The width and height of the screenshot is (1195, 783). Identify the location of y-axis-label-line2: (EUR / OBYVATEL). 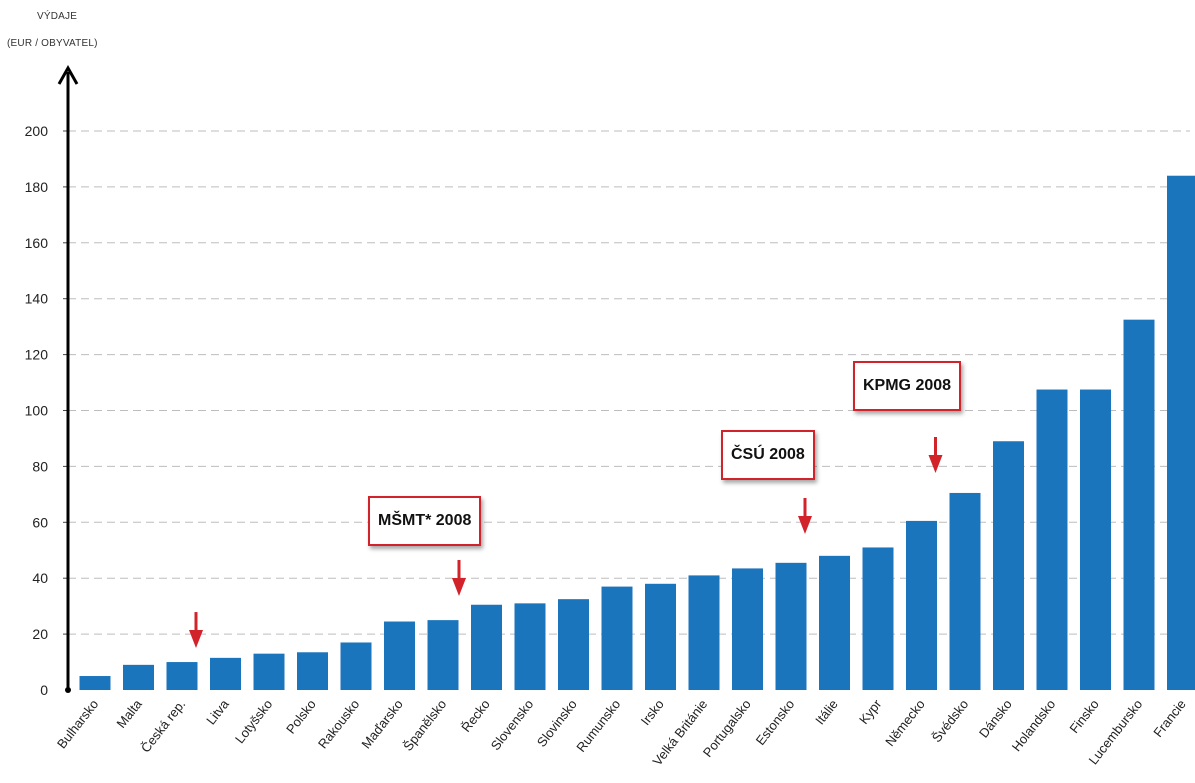
(52, 43).